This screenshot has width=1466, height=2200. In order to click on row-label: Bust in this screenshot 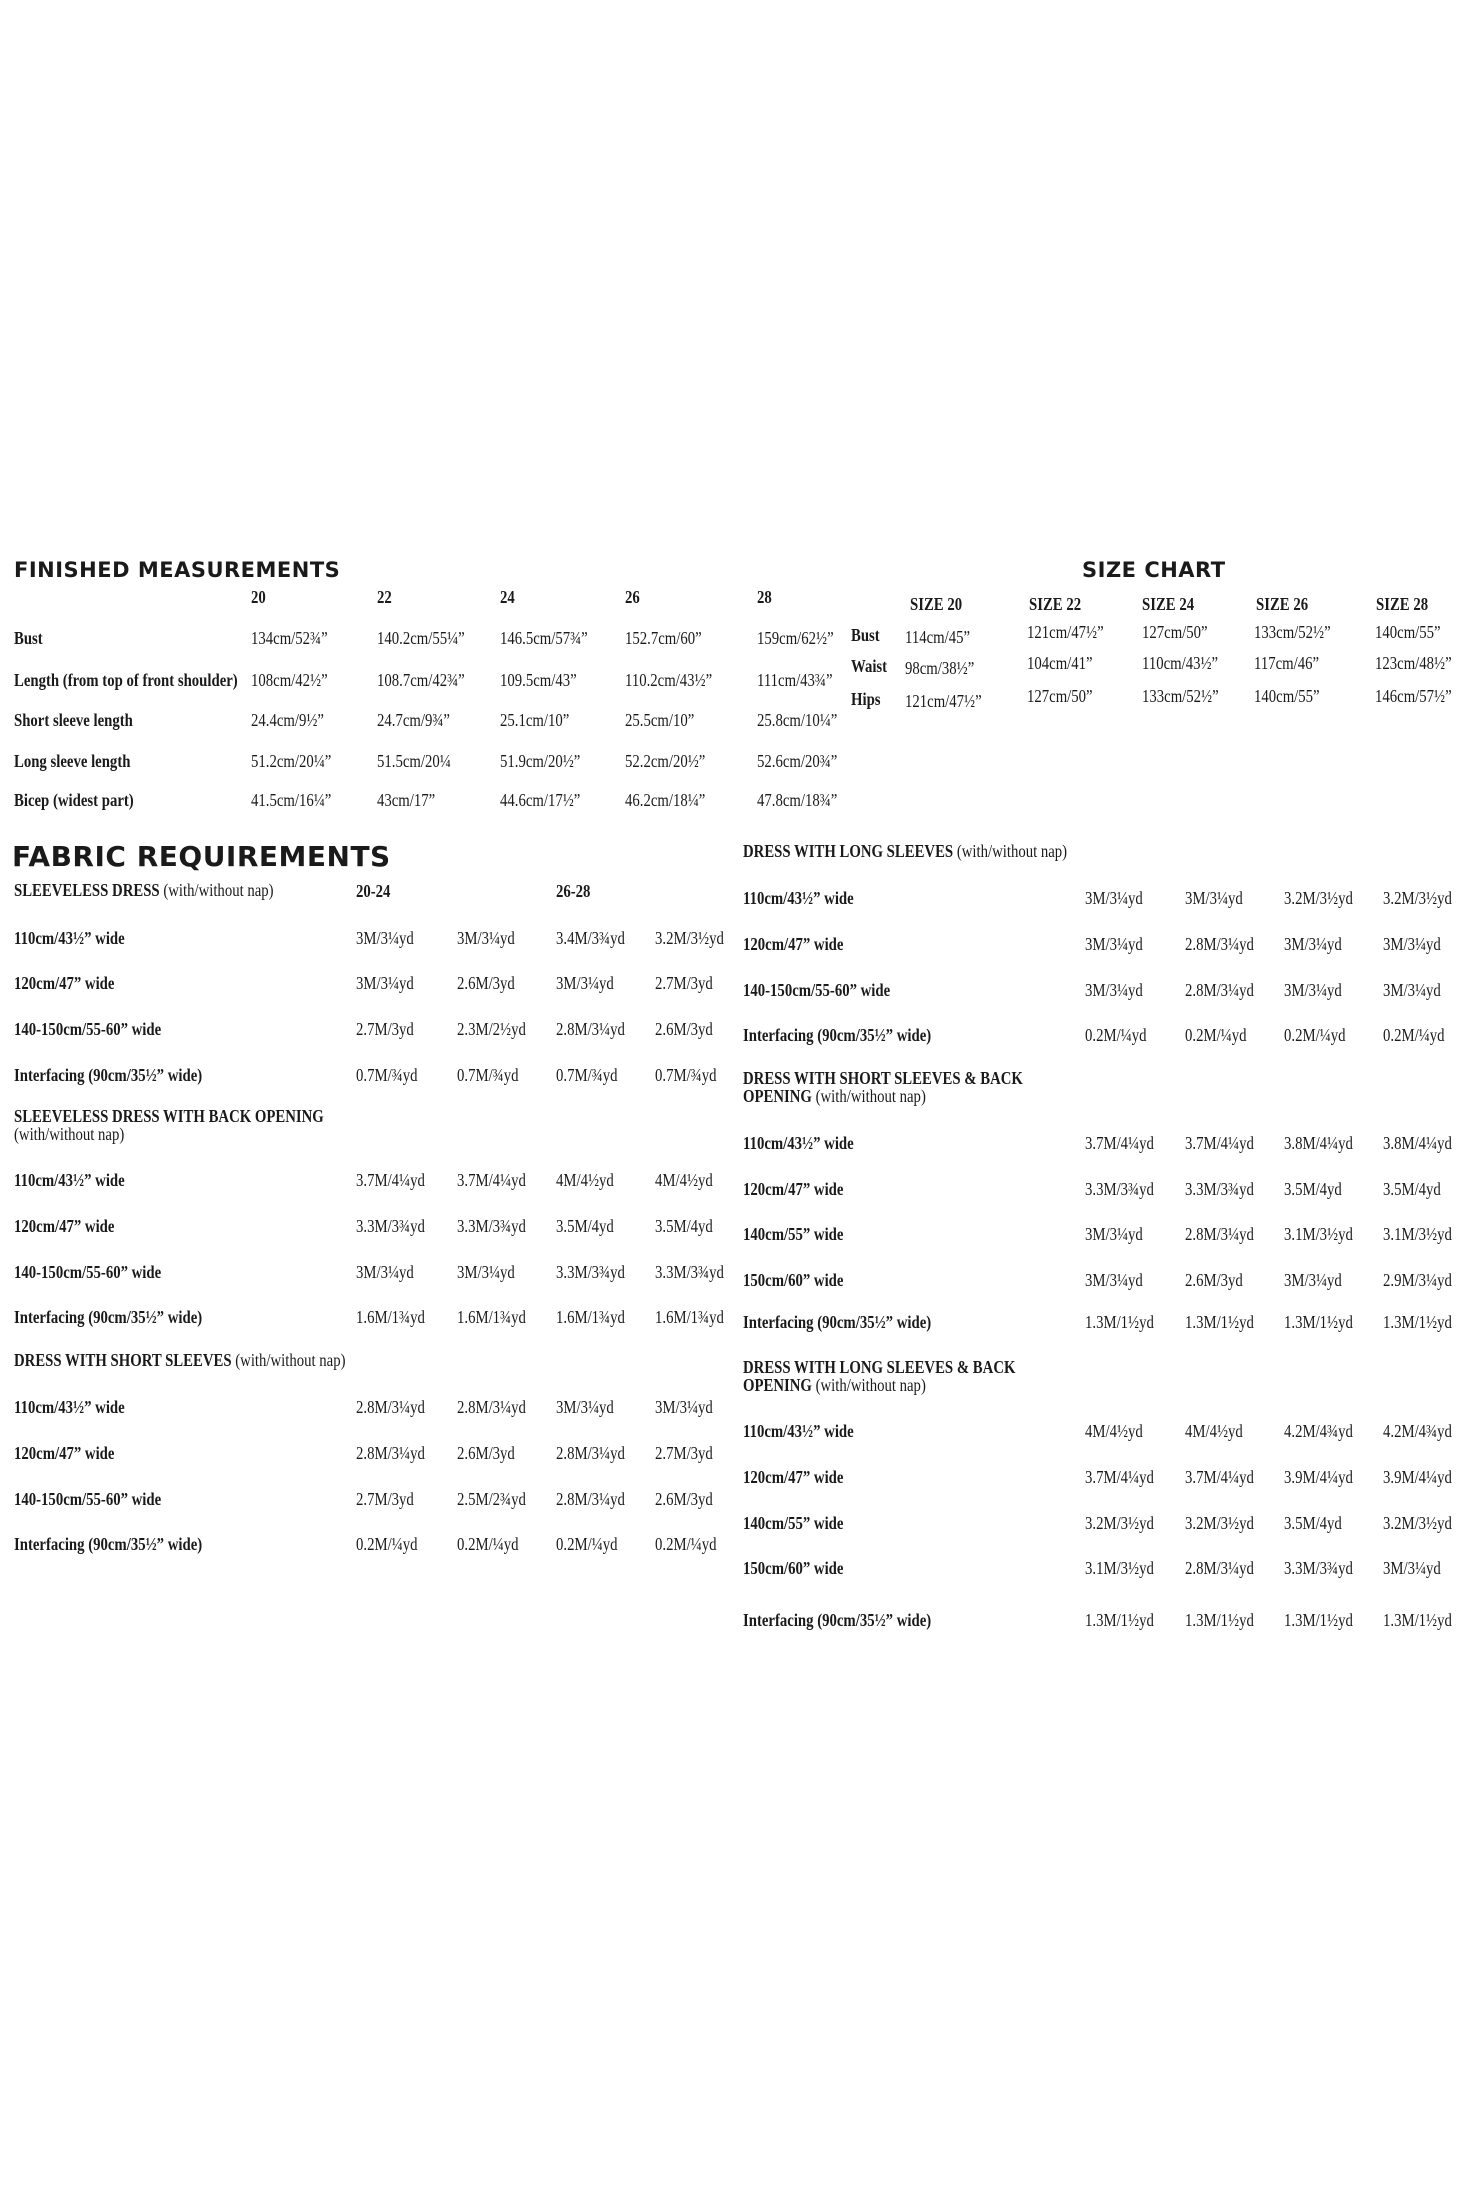, I will do `click(865, 635)`.